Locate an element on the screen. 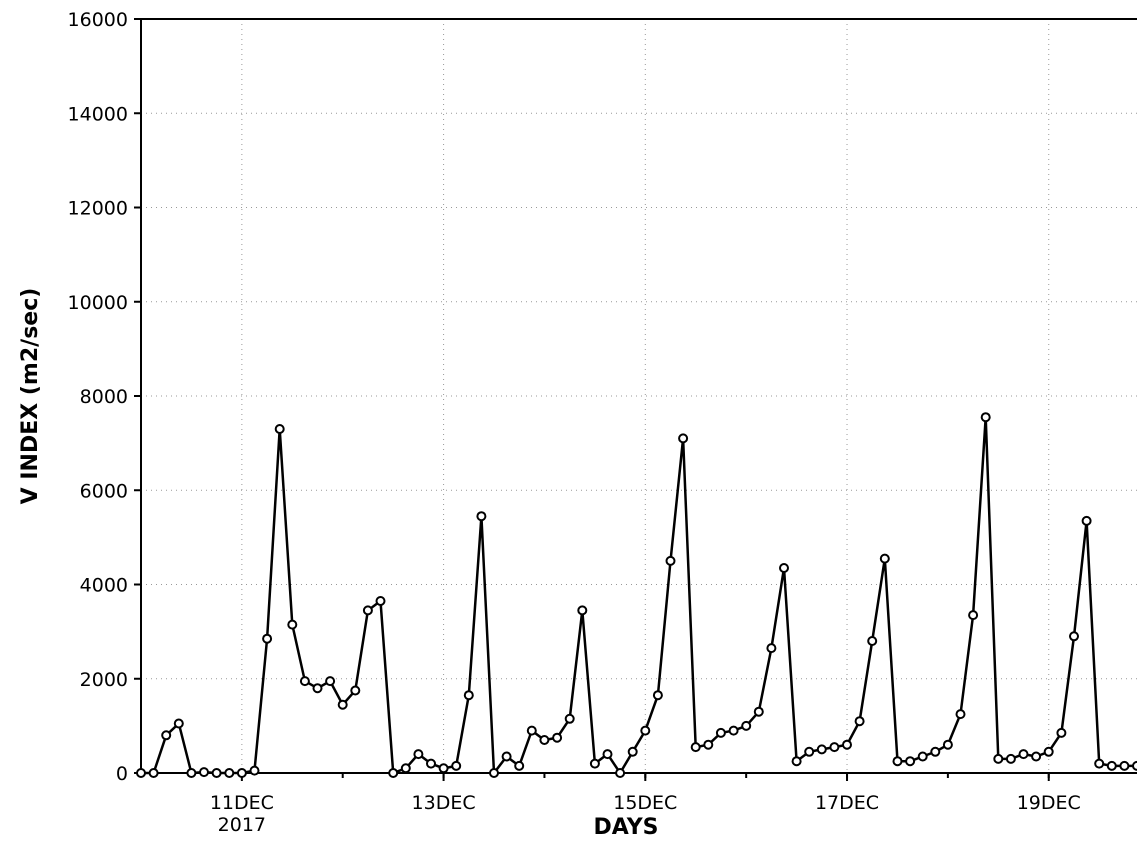  y-tick-label: 6000 is located at coordinates (104, 491).